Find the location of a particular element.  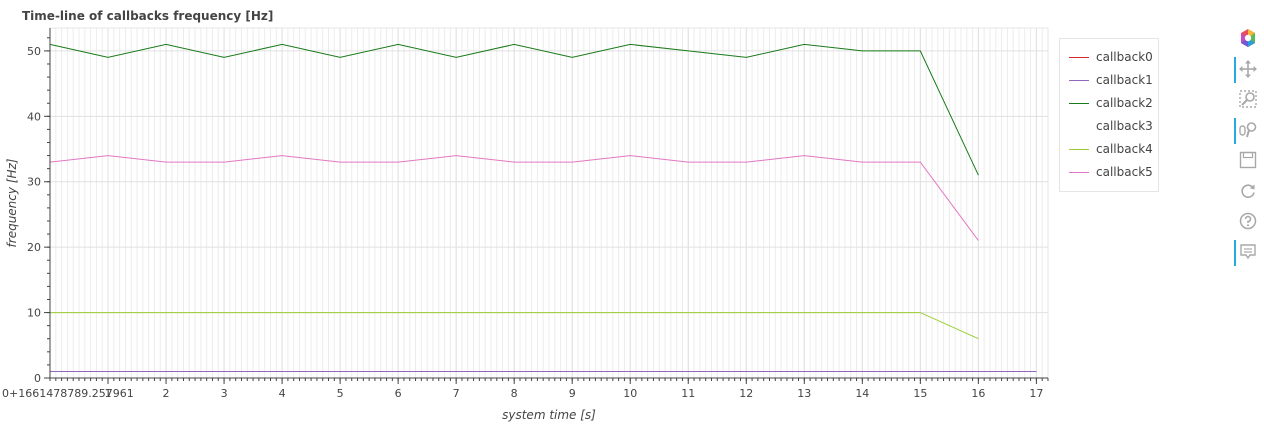

legend-label: callback3 is located at coordinates (1124, 126).